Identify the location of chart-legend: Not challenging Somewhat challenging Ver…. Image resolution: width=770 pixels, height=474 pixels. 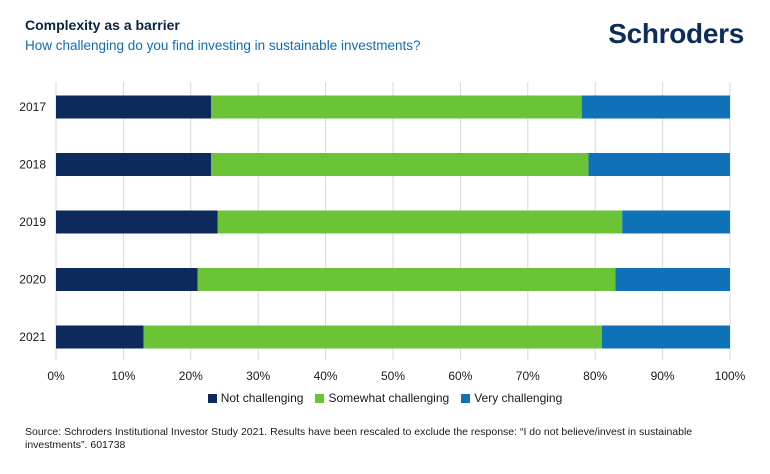
(385, 398).